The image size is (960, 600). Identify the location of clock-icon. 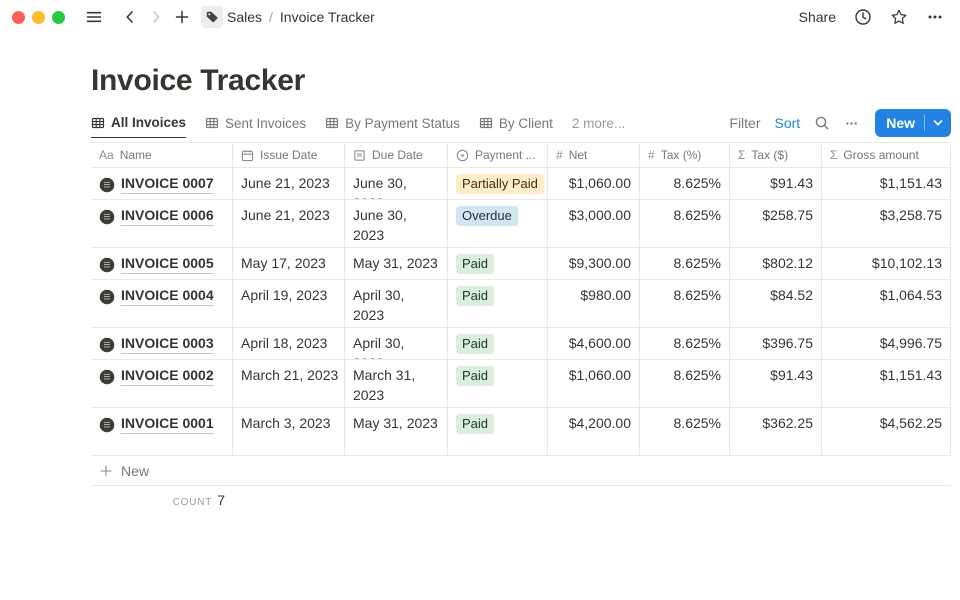
(863, 17).